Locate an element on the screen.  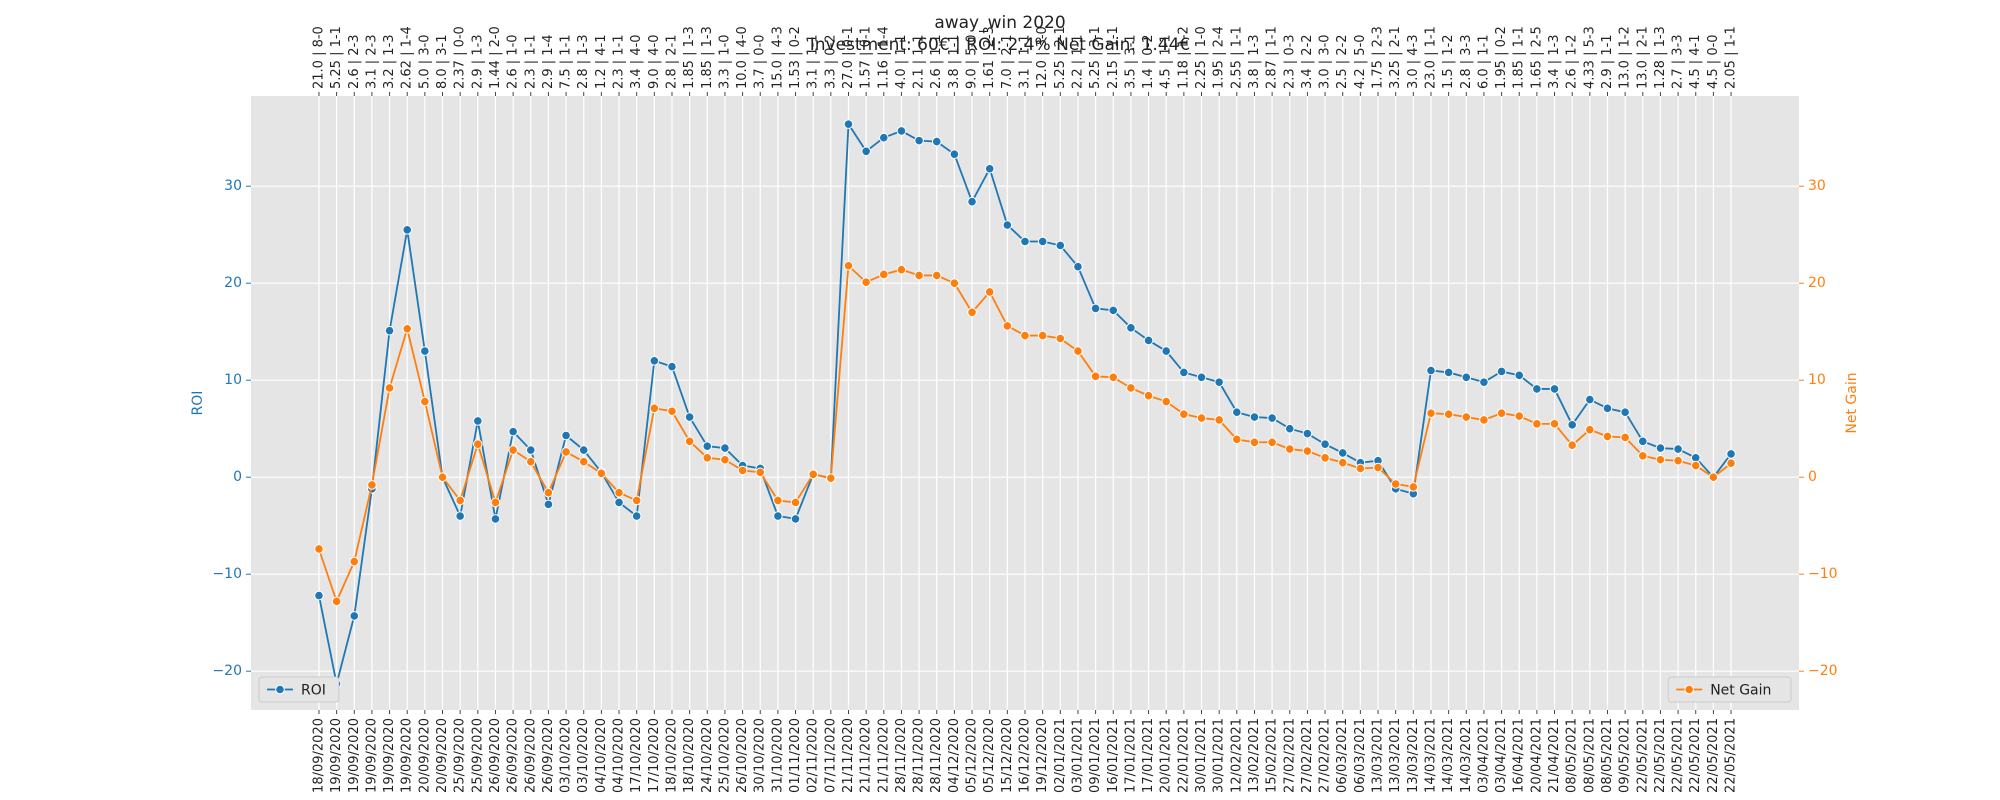
x-tick-label: 04/12/2020 is located at coordinates (954, 755).